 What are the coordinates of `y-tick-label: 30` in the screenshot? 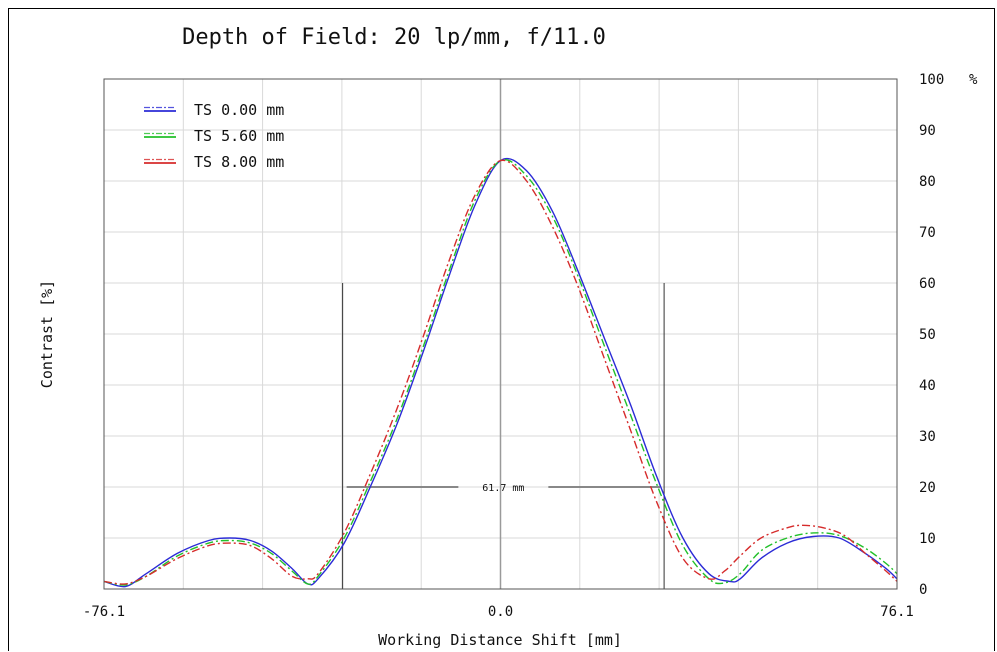 It's located at (927, 437).